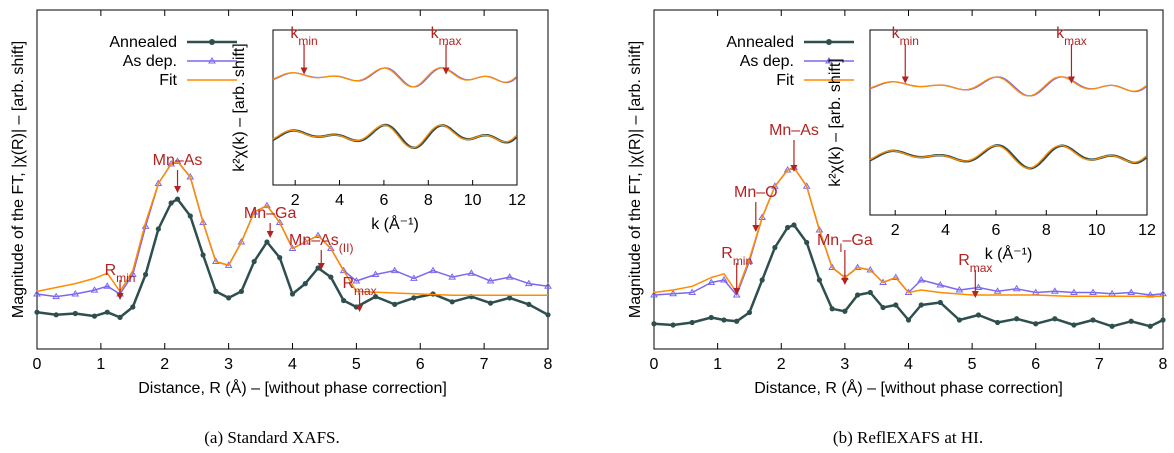  Describe the element at coordinates (835, 122) in the screenshot. I see `inset-y-axis-label: k²χ(k) – [arb. shift]` at that location.